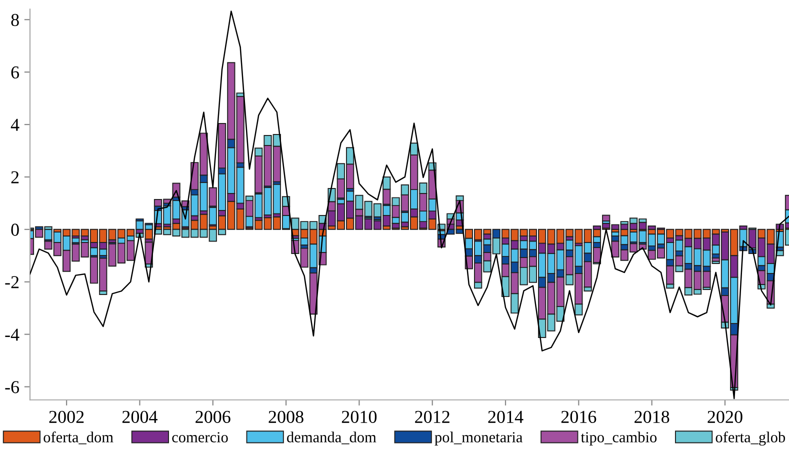  Describe the element at coordinates (432, 416) in the screenshot. I see `x-tick-label: 2012` at that location.